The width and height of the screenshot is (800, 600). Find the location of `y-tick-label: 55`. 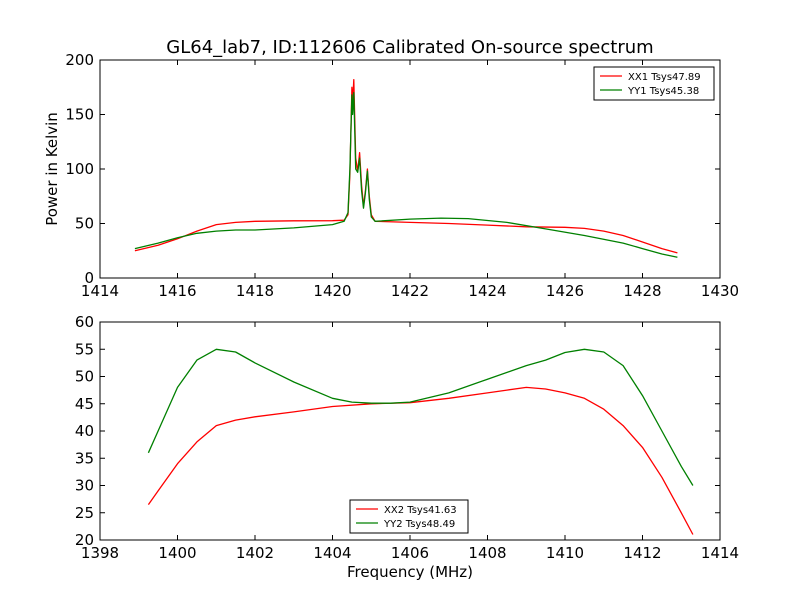

y-tick-label: 55 is located at coordinates (84, 349).